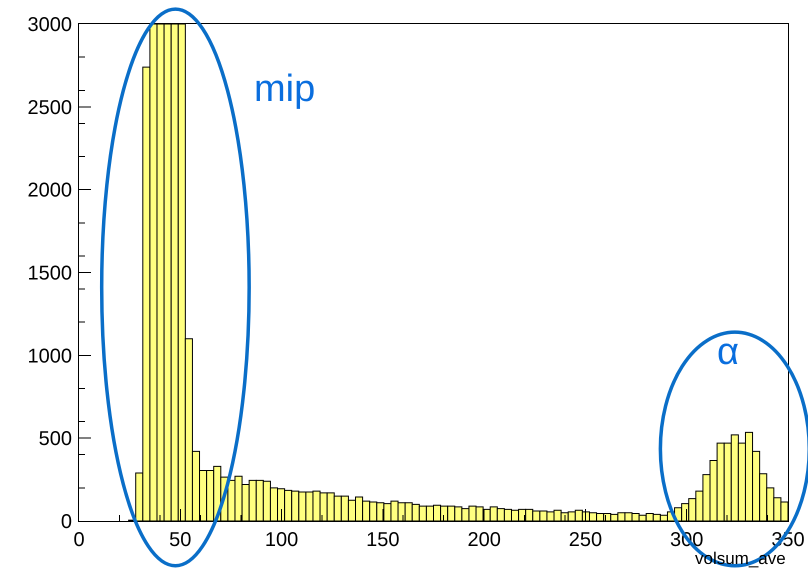  Describe the element at coordinates (180, 540) in the screenshot. I see `x-tick-label: 50` at that location.